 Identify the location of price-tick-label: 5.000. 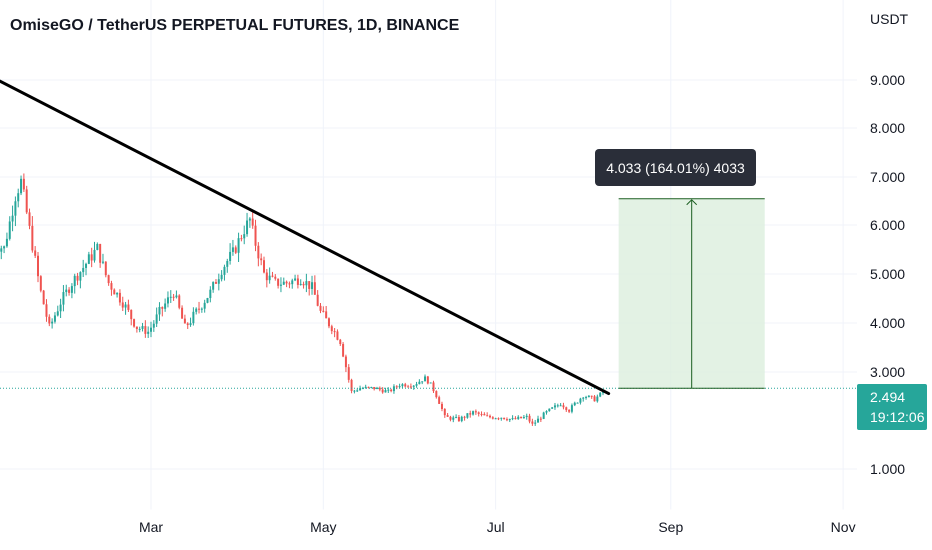
(887, 274).